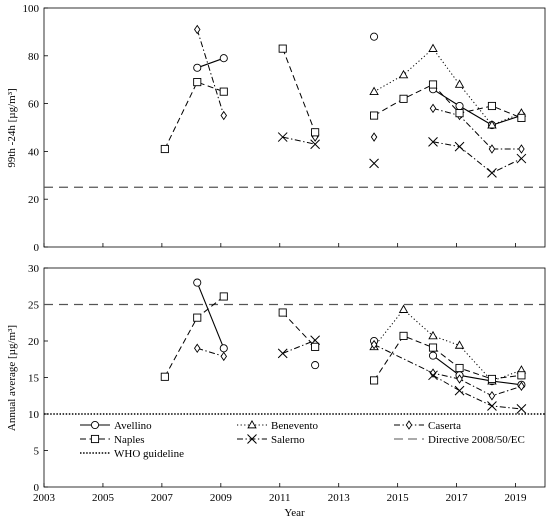 This screenshot has height=519, width=550. Describe the element at coordinates (476, 440) in the screenshot. I see `legend-label: Directive 2008/50/EC` at that location.